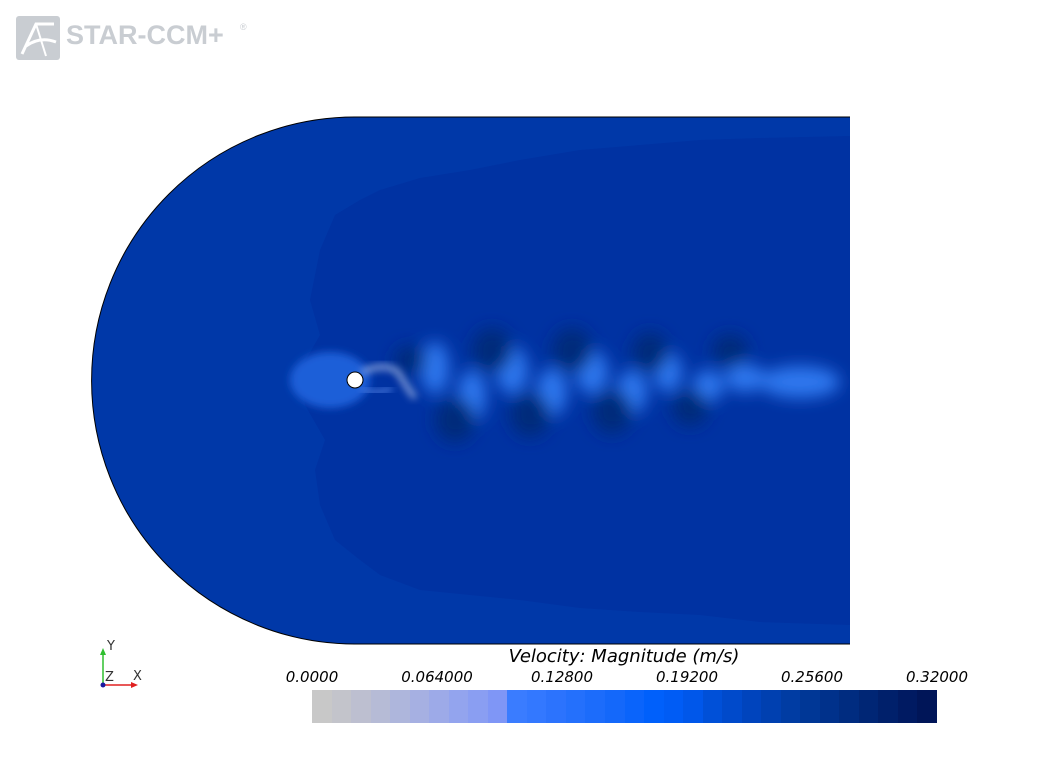 The image size is (1042, 762). Describe the element at coordinates (937, 677) in the screenshot. I see `legend-tick-5: 0.32000` at that location.